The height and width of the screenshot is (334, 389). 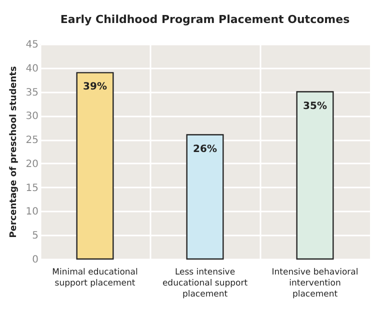 I want to click on chart-title: Early Childhood Program Placement Outcomes, so click(x=205, y=19).